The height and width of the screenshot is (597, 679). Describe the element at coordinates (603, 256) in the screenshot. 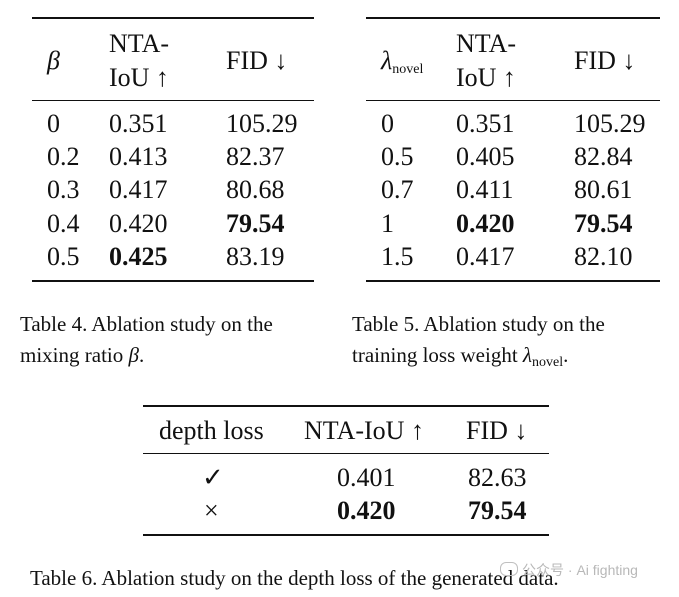

I see `table-5-row-4-fid: 82.10` at that location.